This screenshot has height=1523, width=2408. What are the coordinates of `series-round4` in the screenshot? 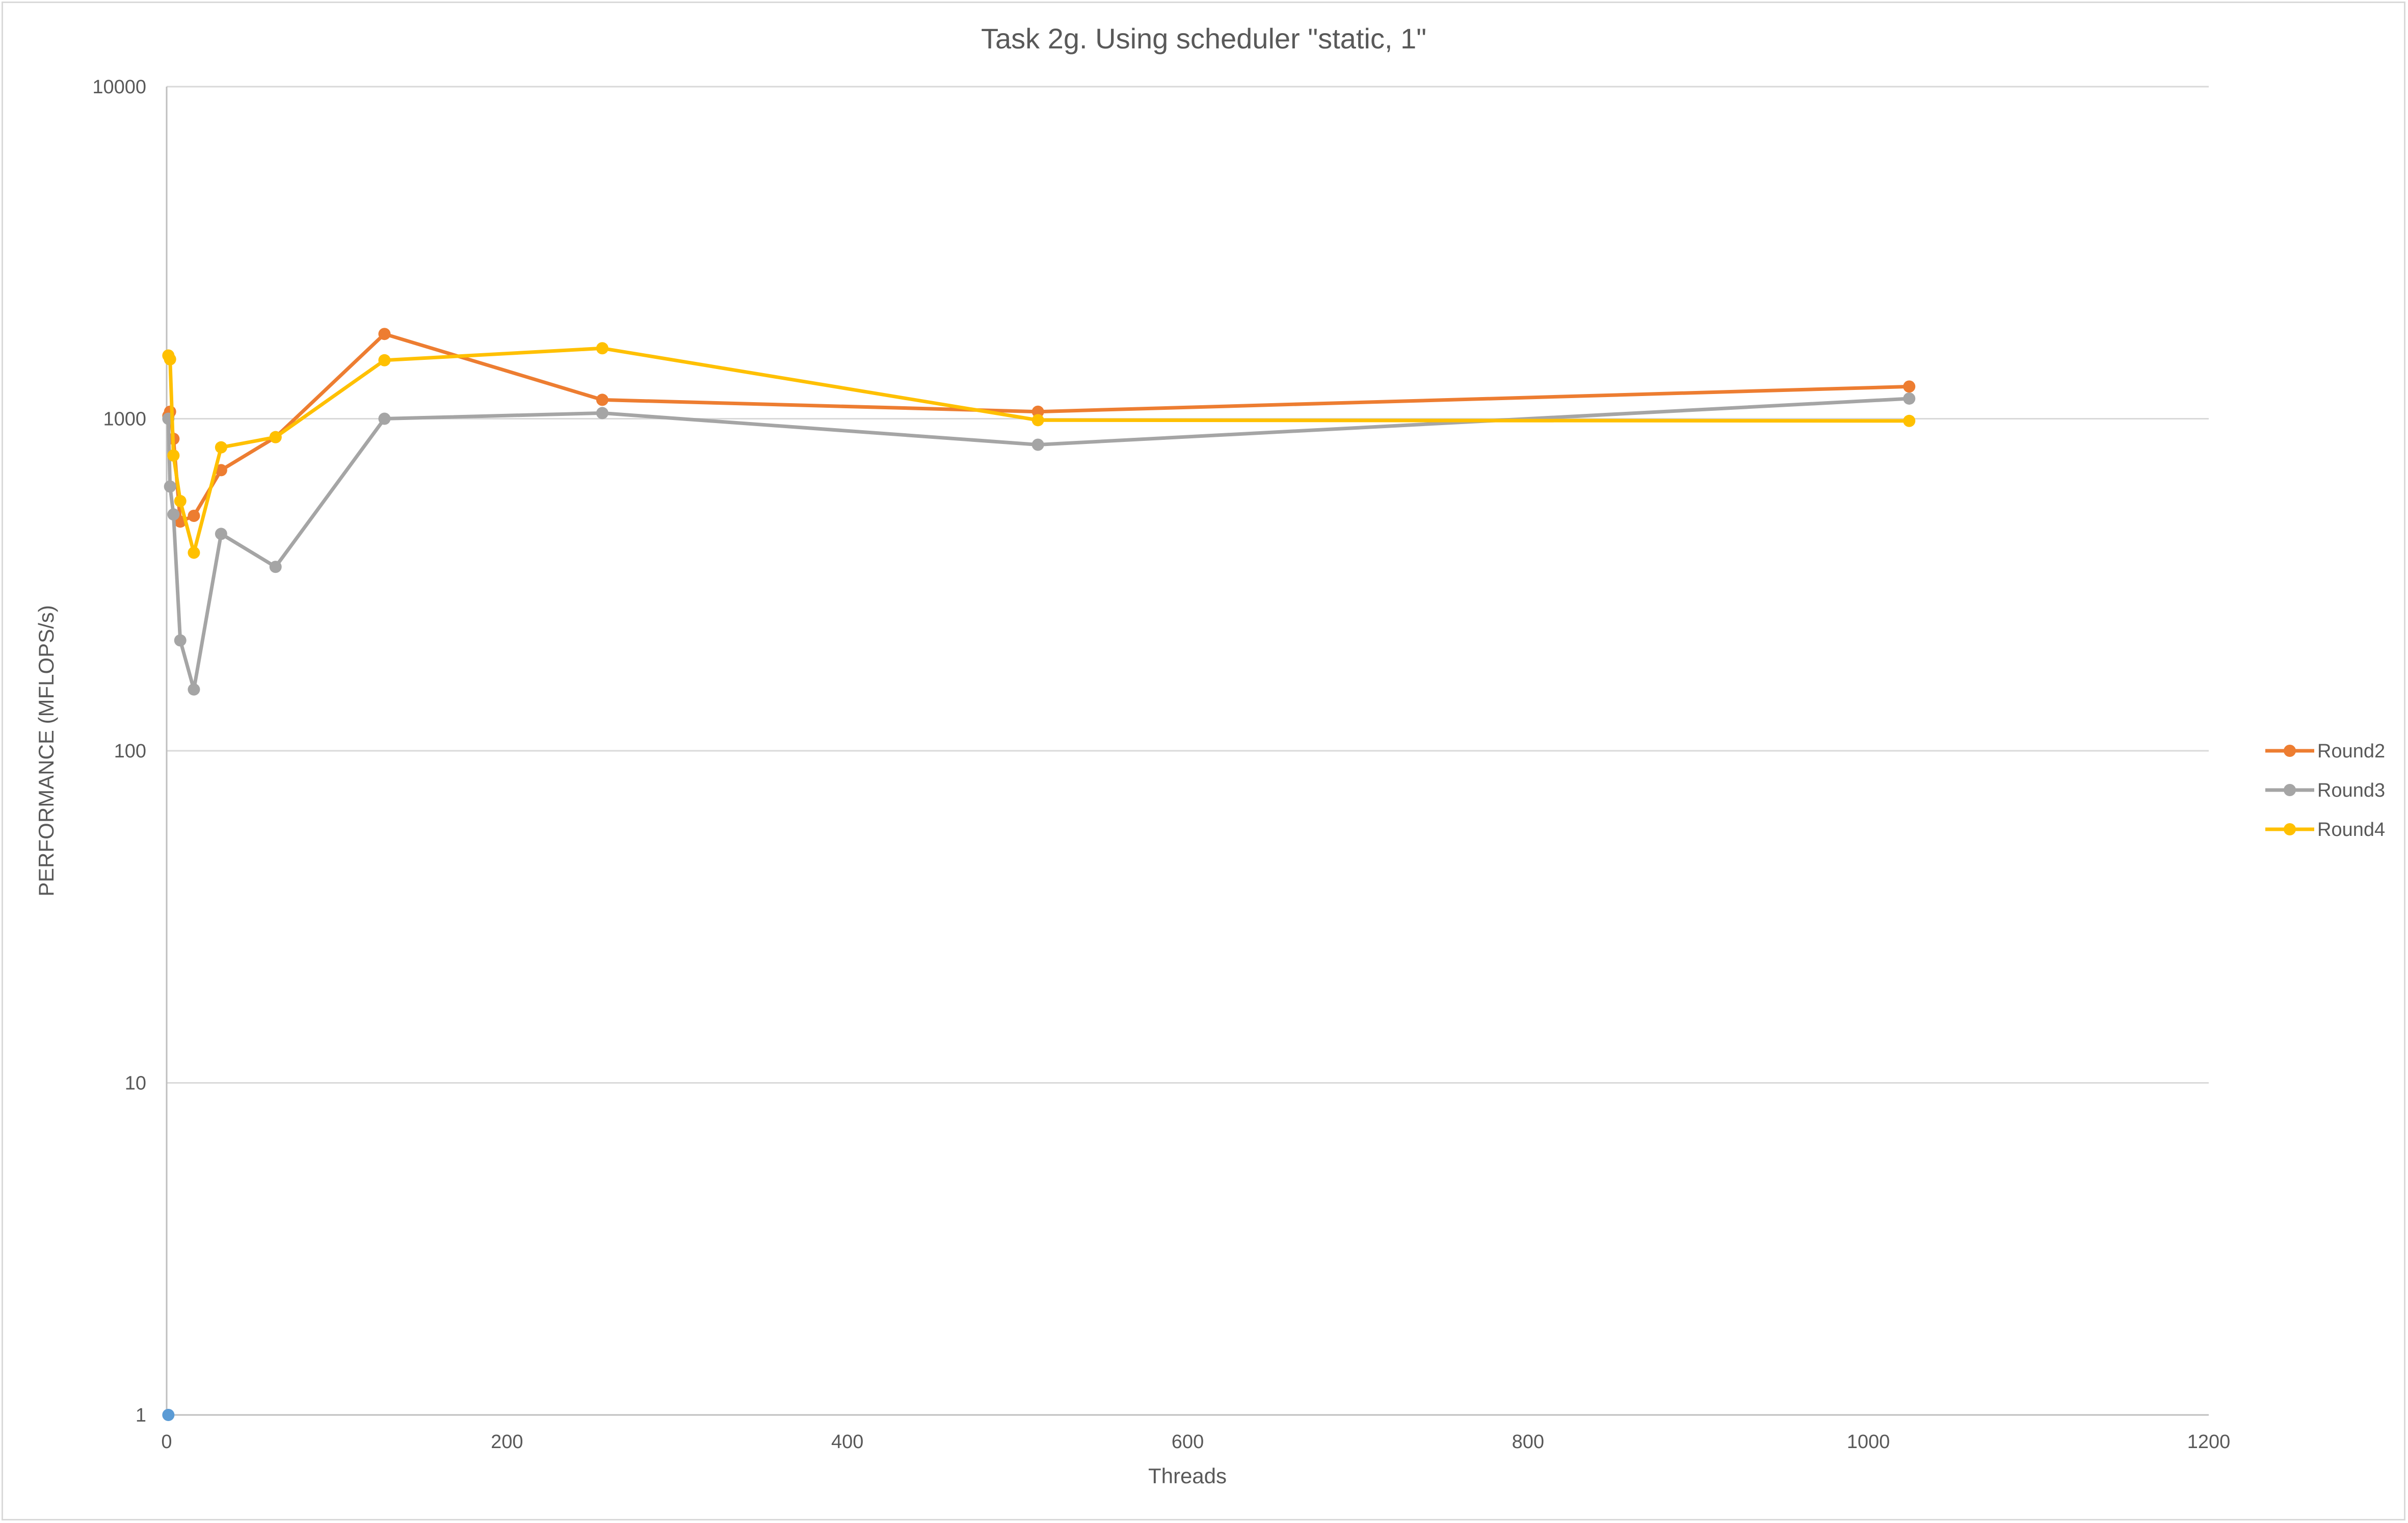 It's located at (1039, 450).